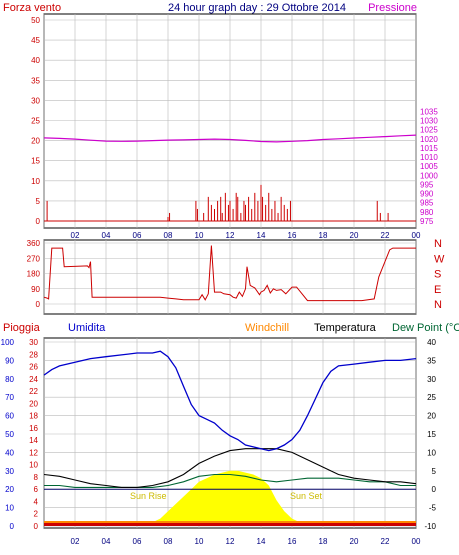  I want to click on rain-tick-label: 2, so click(36, 514).